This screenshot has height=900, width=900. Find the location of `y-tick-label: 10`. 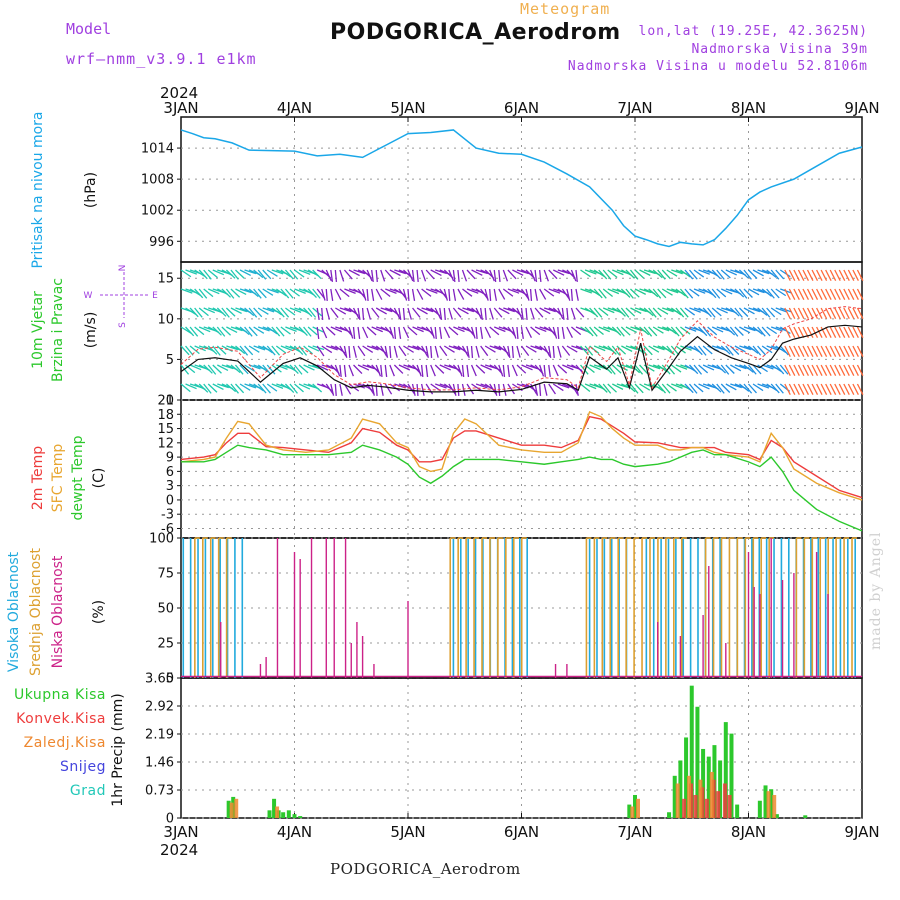

y-tick-label: 10 is located at coordinates (165, 319).